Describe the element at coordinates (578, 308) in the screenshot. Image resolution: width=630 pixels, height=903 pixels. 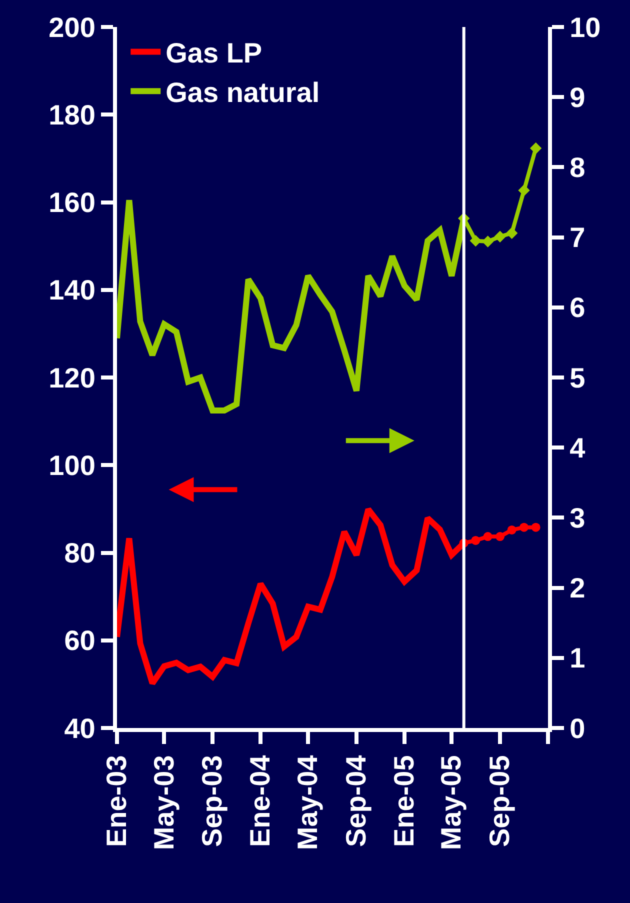
I see `y2-tick-label: 6` at that location.